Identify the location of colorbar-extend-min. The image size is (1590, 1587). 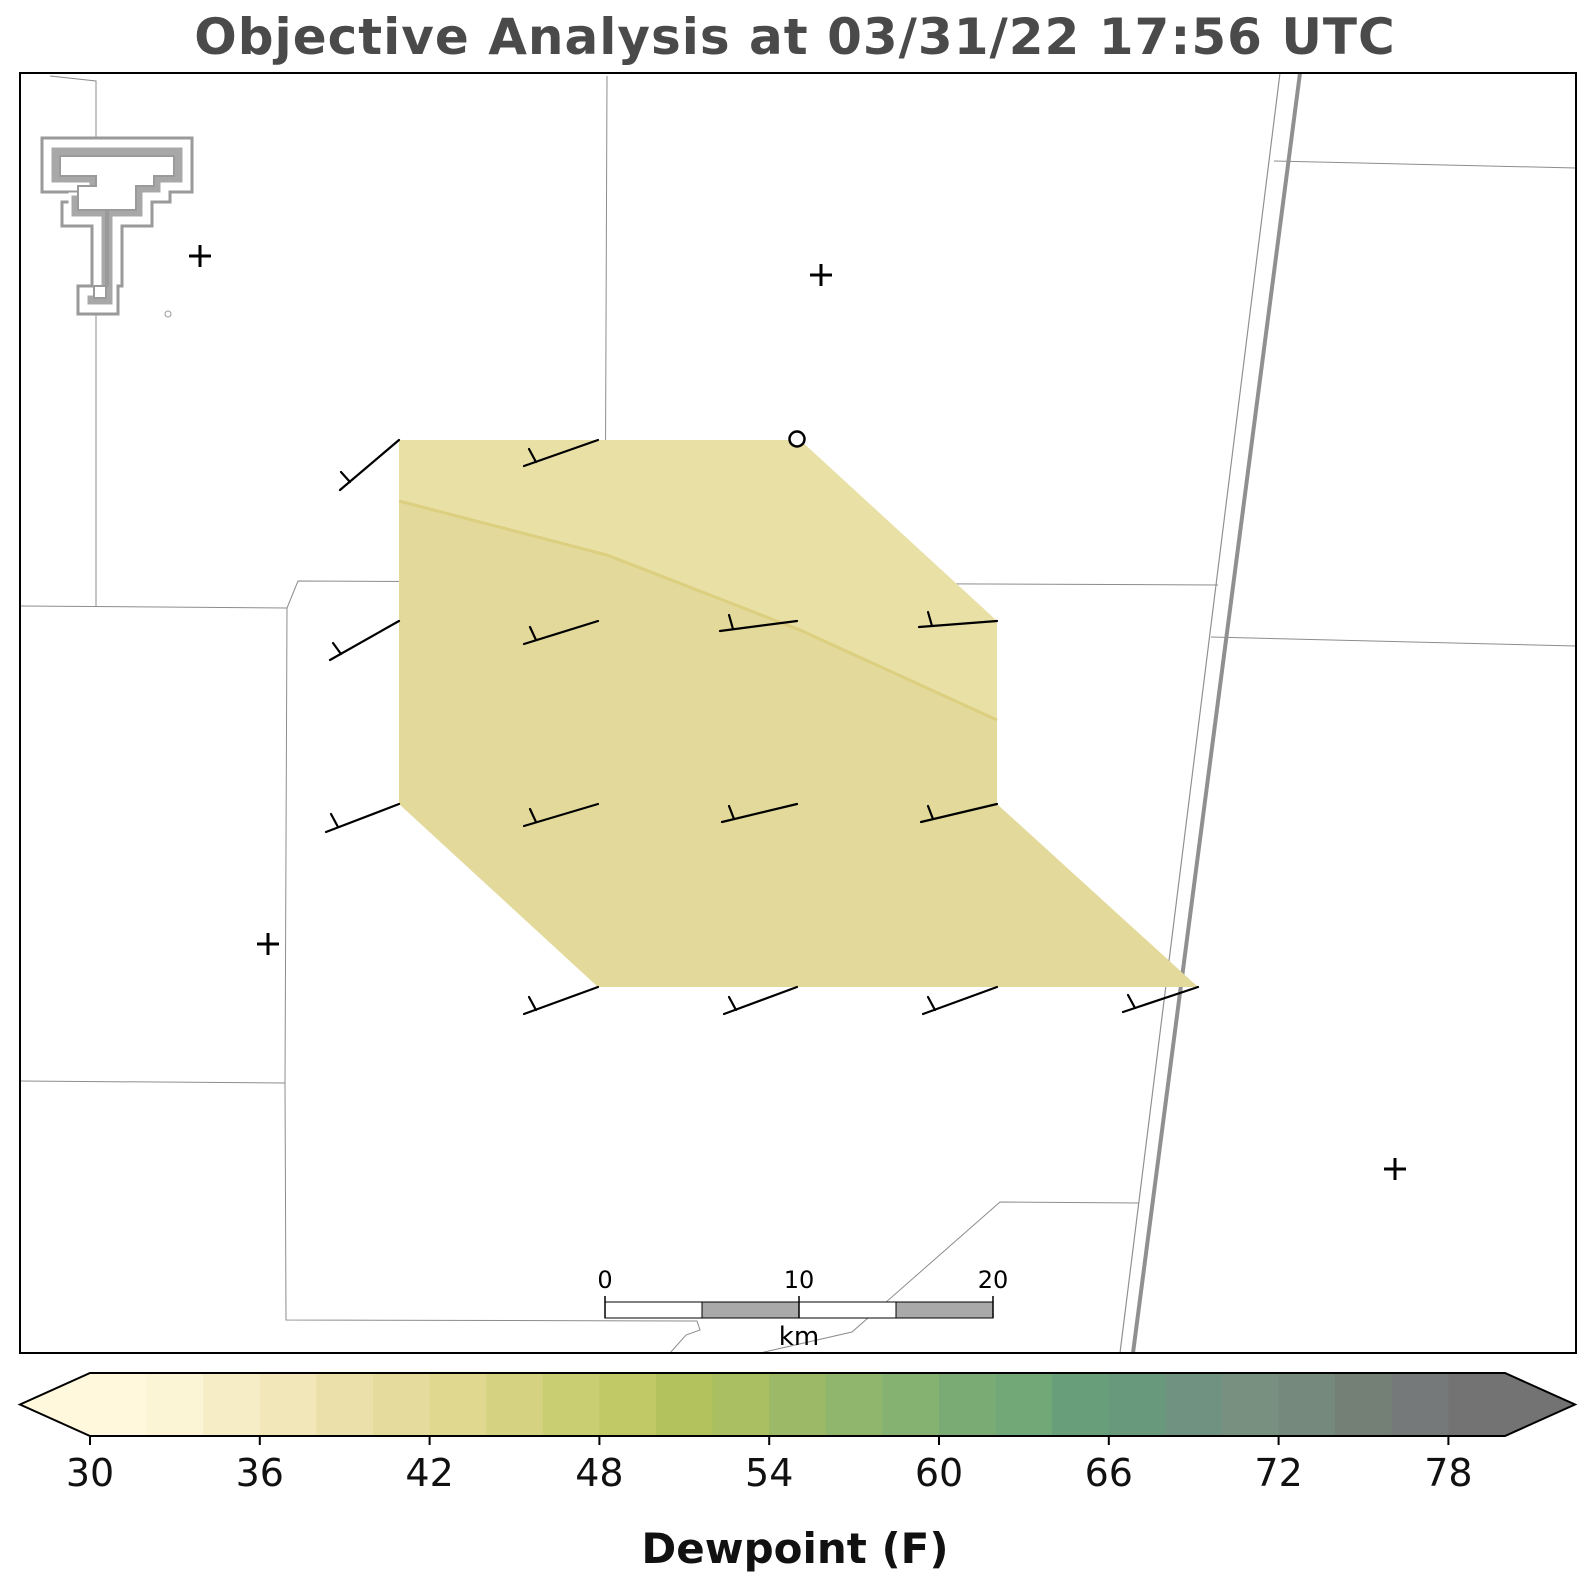
(55, 1404).